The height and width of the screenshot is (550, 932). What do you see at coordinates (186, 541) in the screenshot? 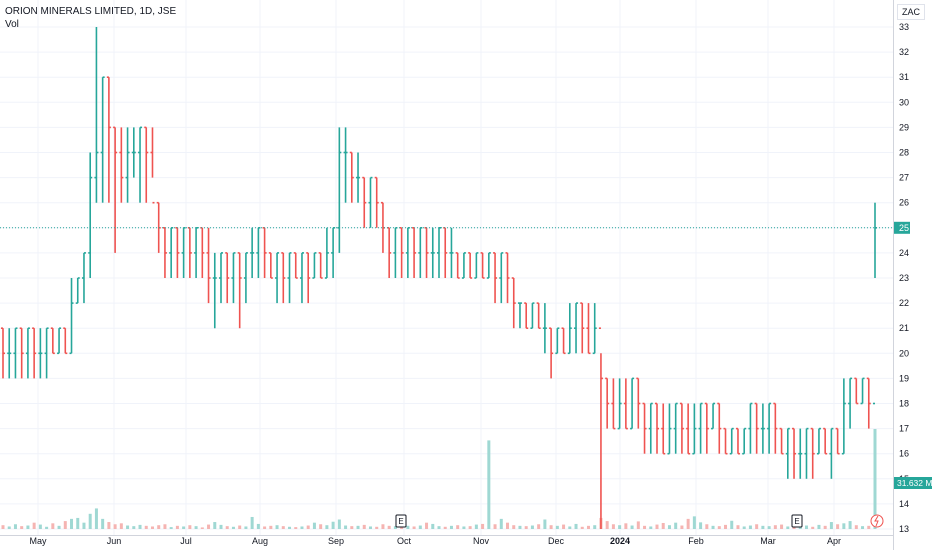
I see `x-tick-label: Jul` at bounding box center [186, 541].